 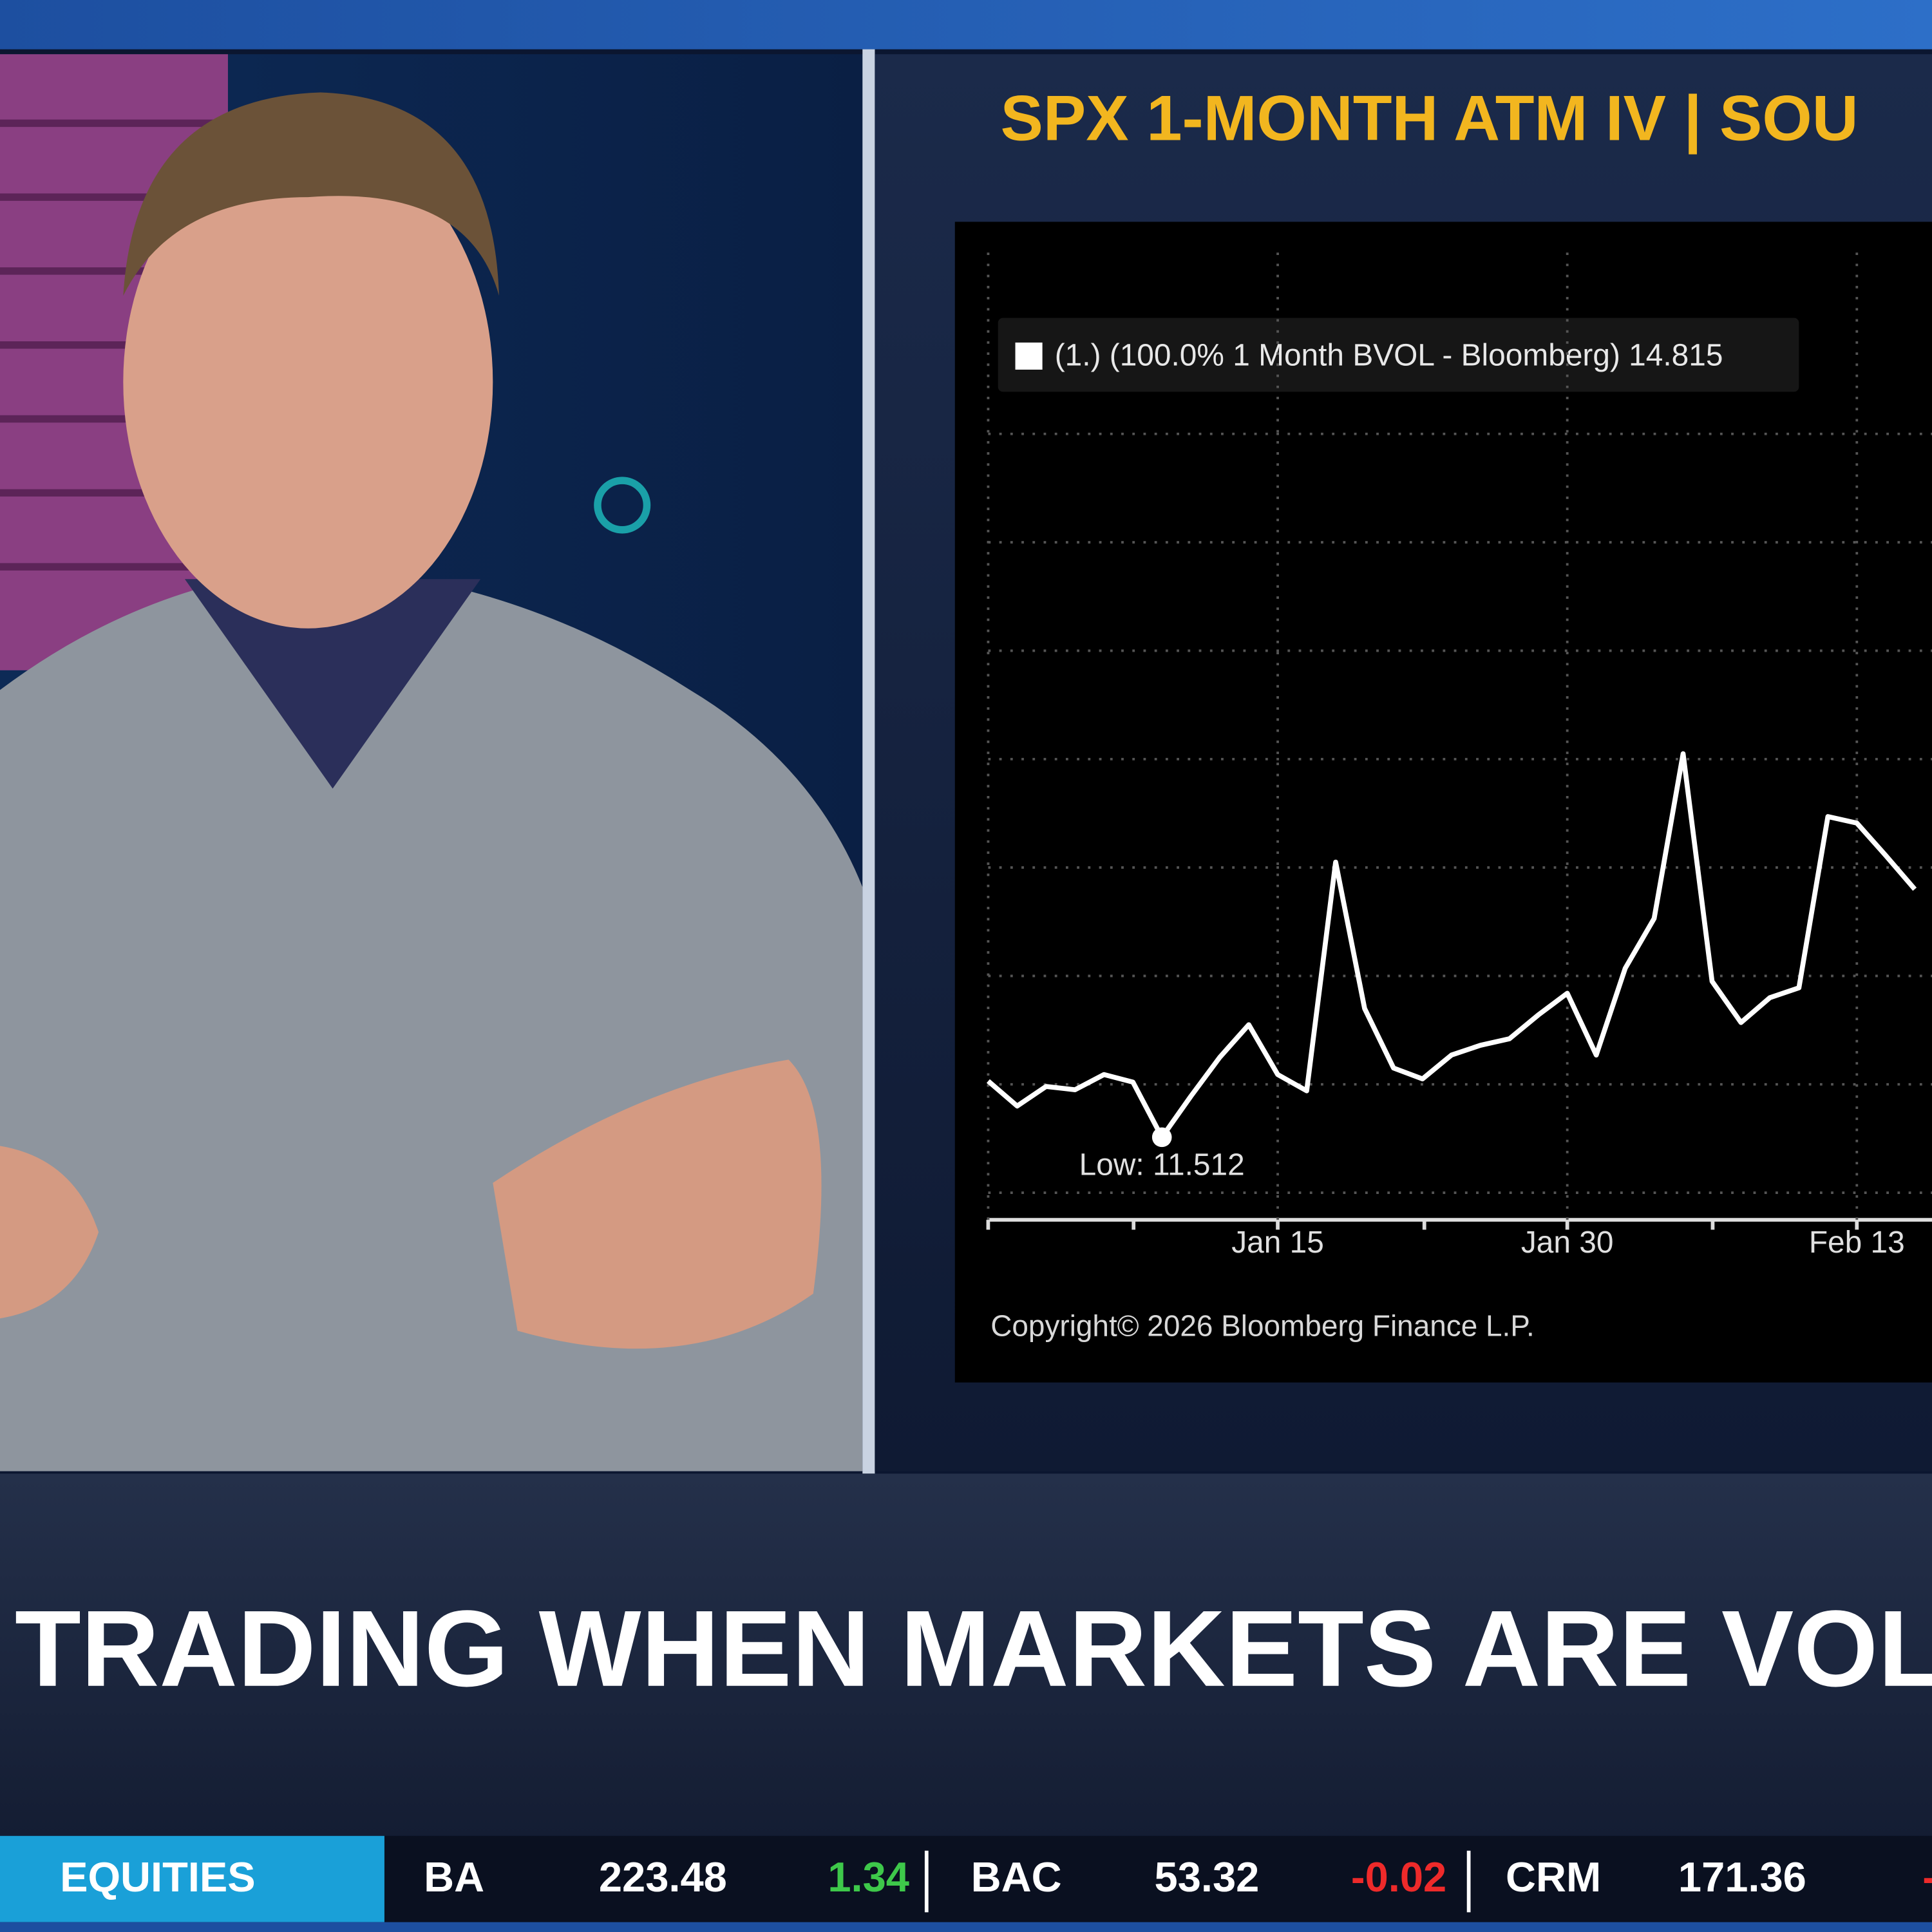 I want to click on ticker-symbol: CRM, so click(x=1554, y=1876).